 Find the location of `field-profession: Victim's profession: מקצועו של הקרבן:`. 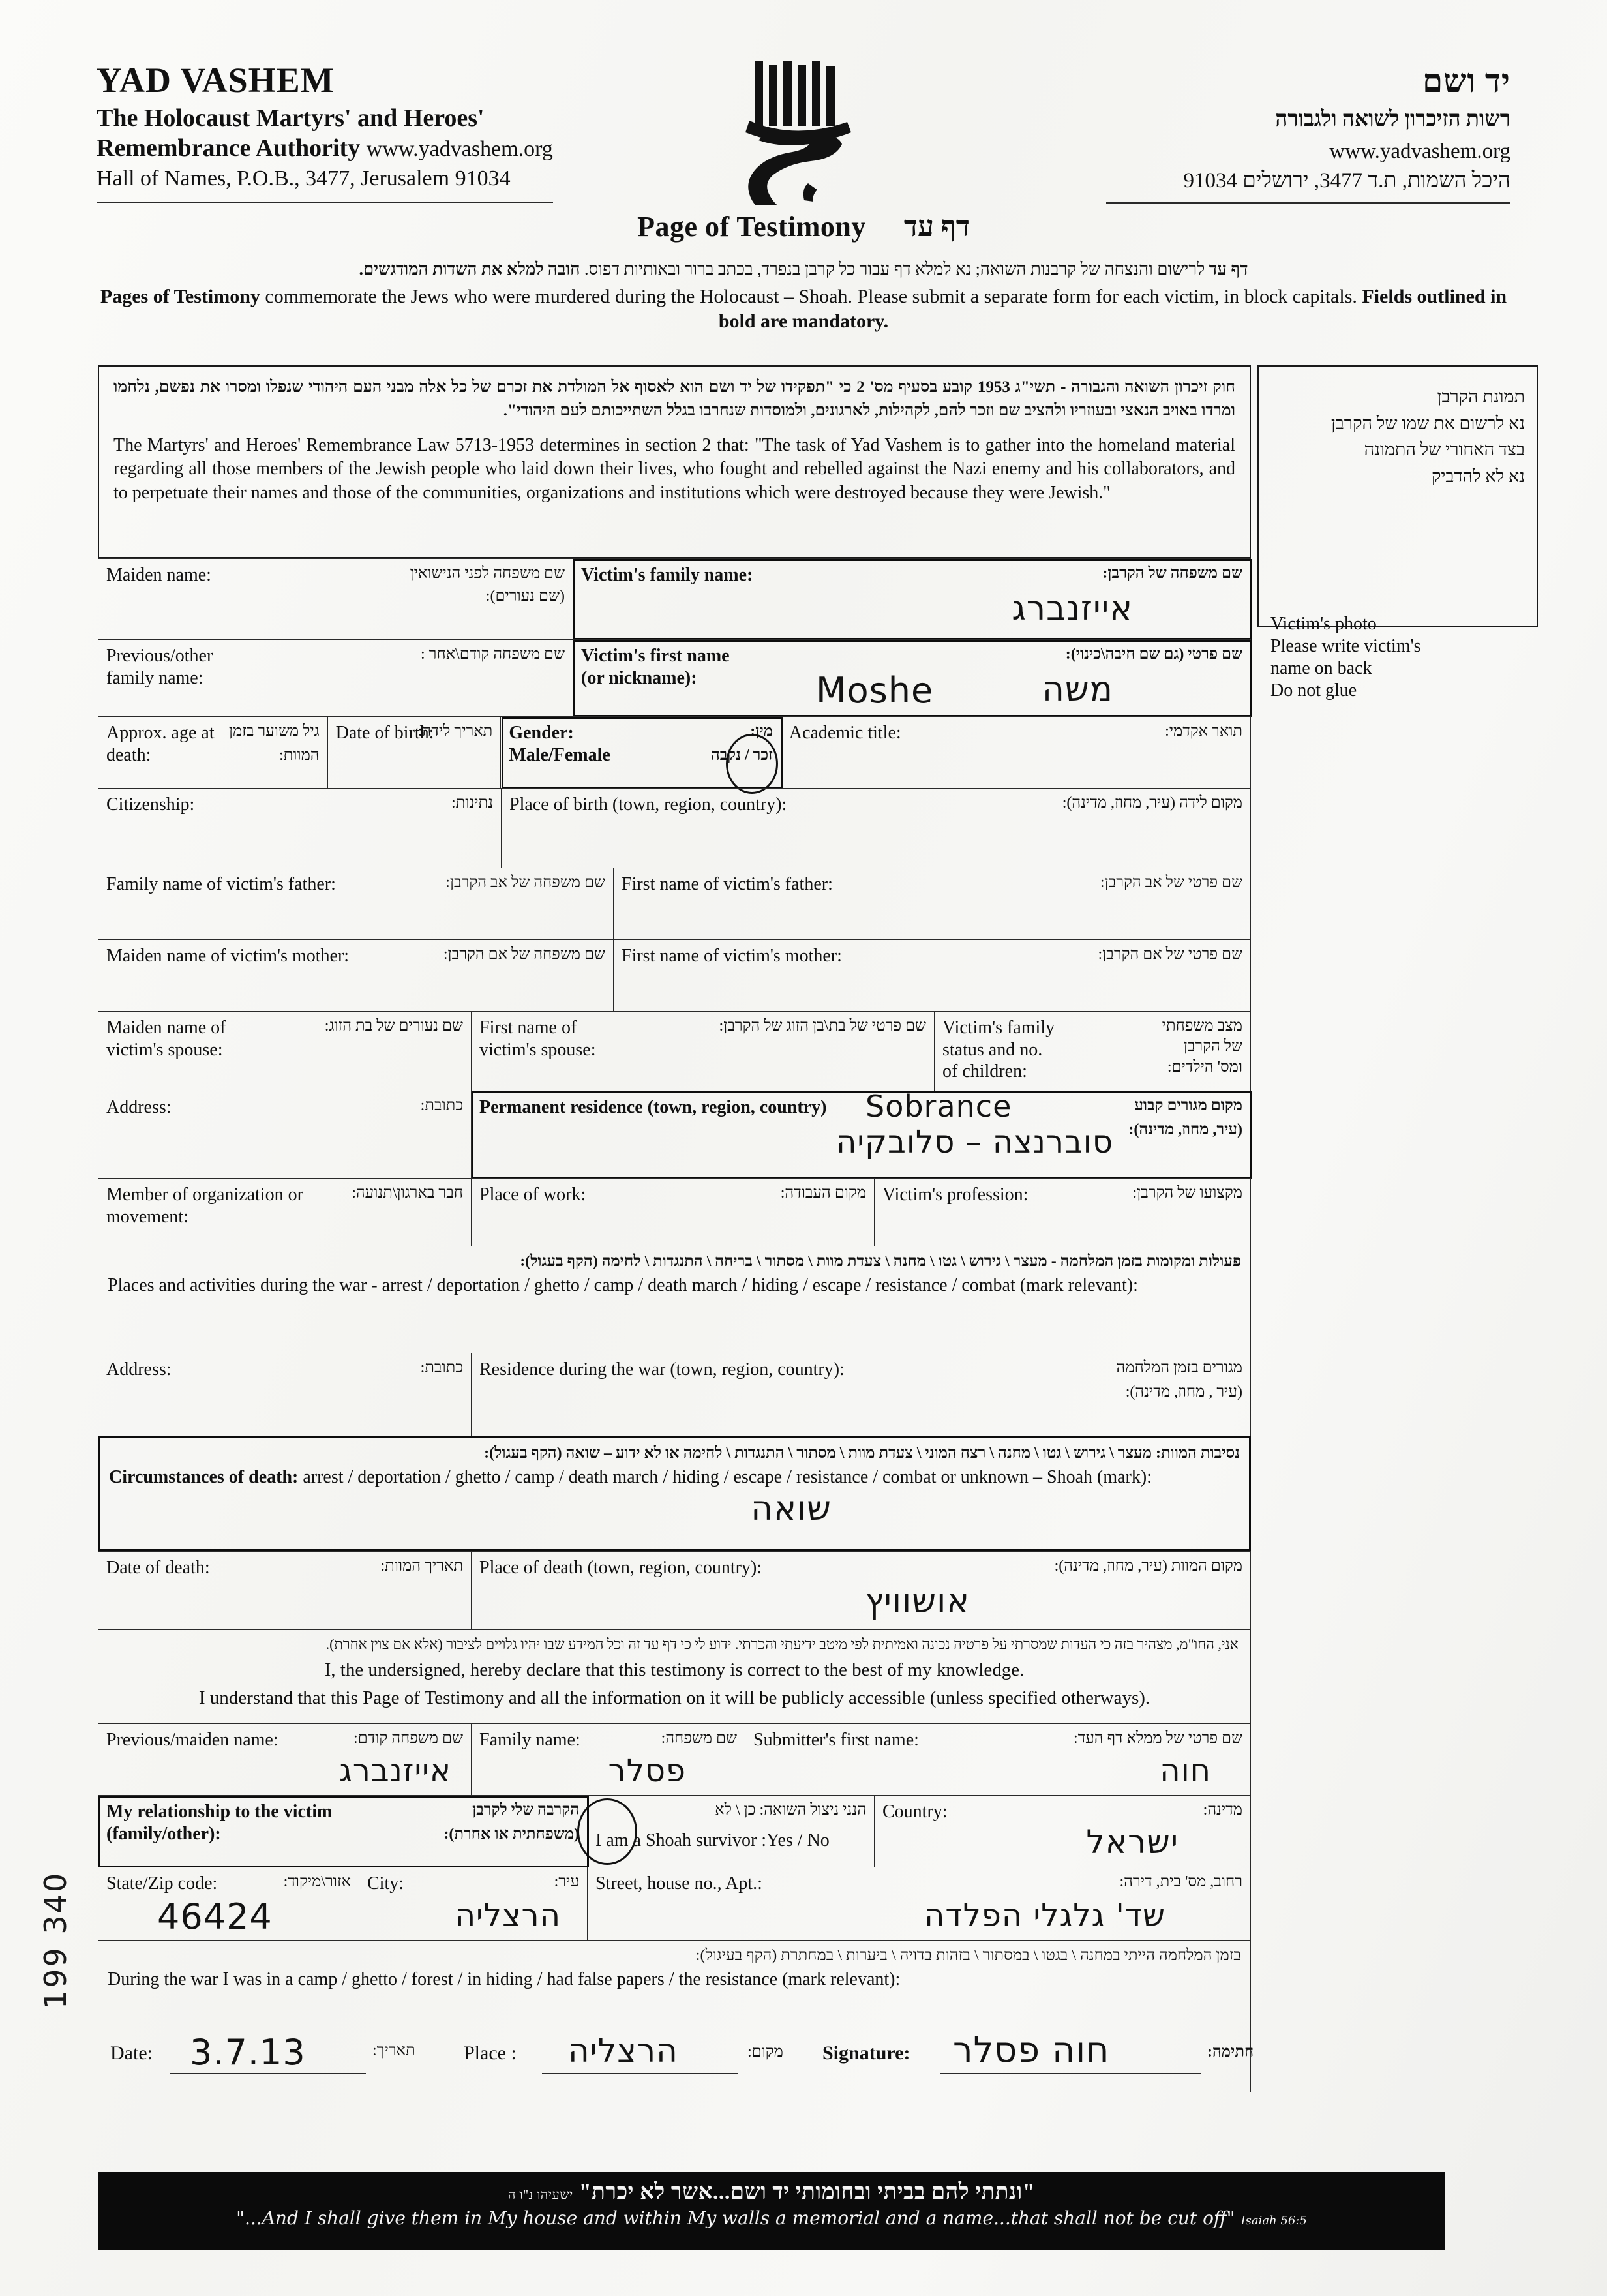

field-profession: Victim's profession: מקצועו של הקרבן: is located at coordinates (1062, 1212).